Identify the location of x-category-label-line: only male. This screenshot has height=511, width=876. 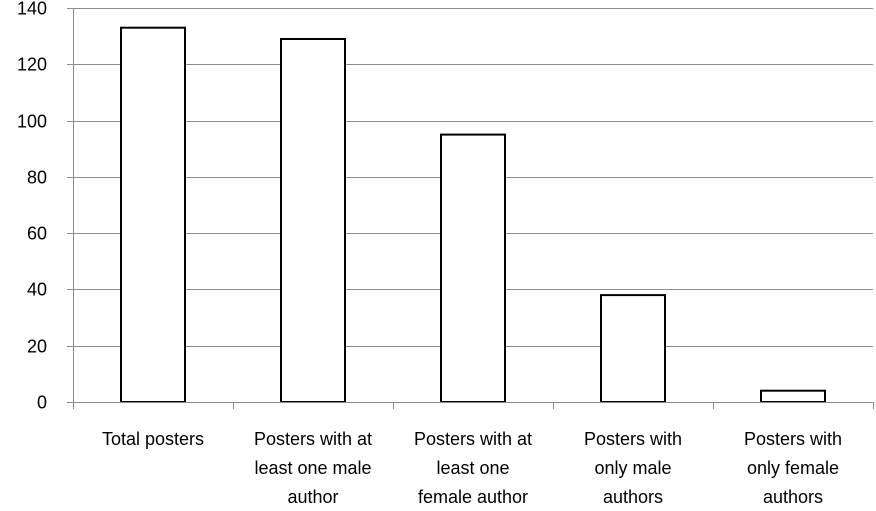
(632, 468).